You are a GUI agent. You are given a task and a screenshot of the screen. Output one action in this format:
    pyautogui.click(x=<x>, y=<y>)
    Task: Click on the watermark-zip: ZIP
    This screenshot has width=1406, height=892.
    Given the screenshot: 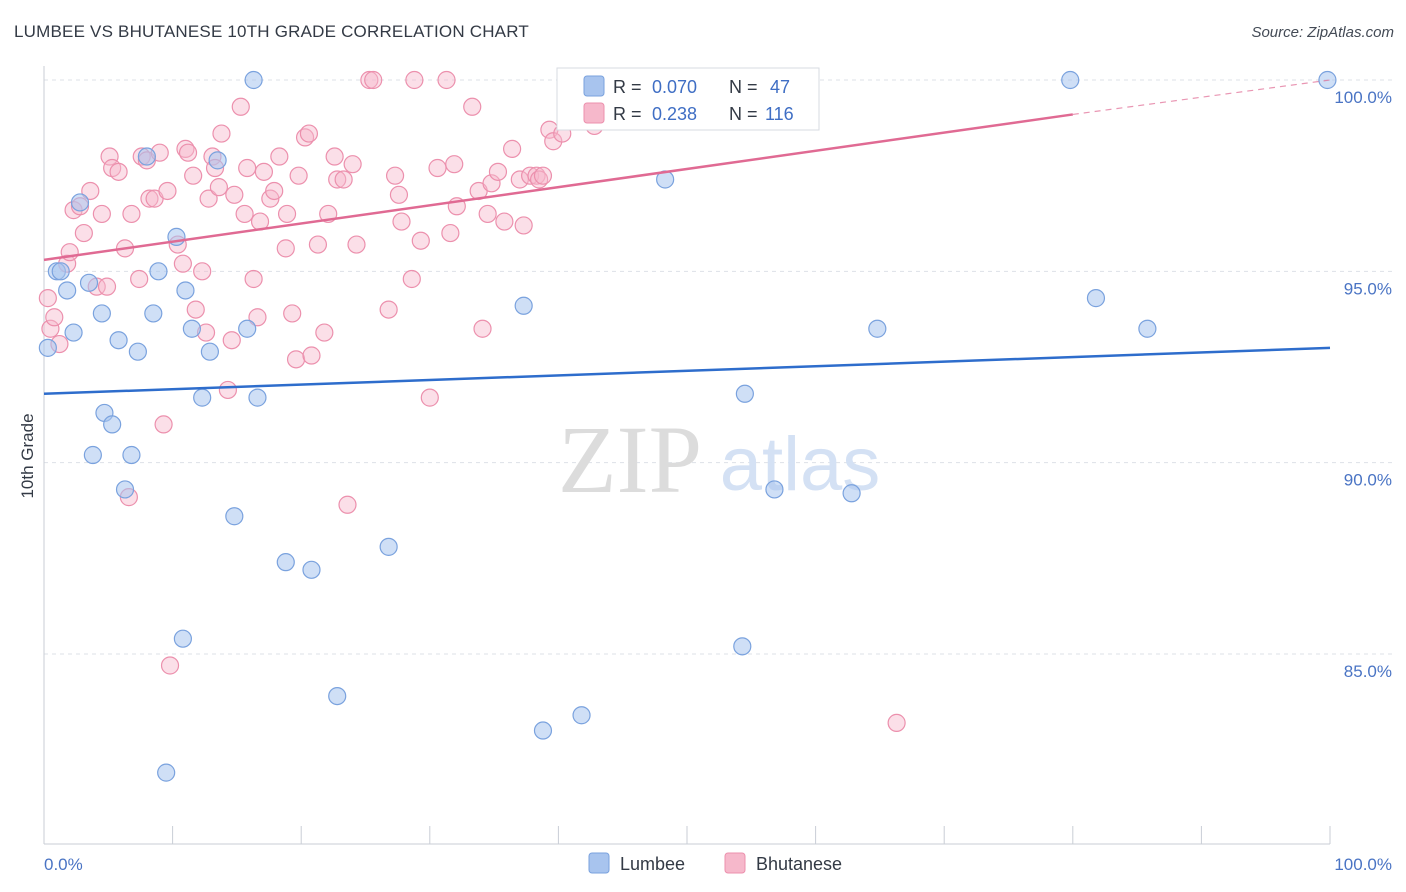 What is the action you would take?
    pyautogui.click(x=630, y=459)
    